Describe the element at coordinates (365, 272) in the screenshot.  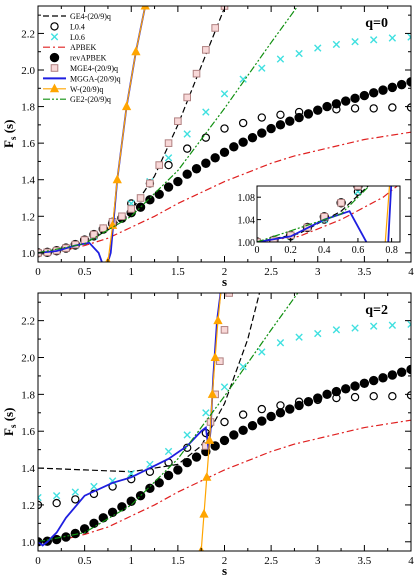
I see `p0-xtick-label-7: 3.5` at that location.